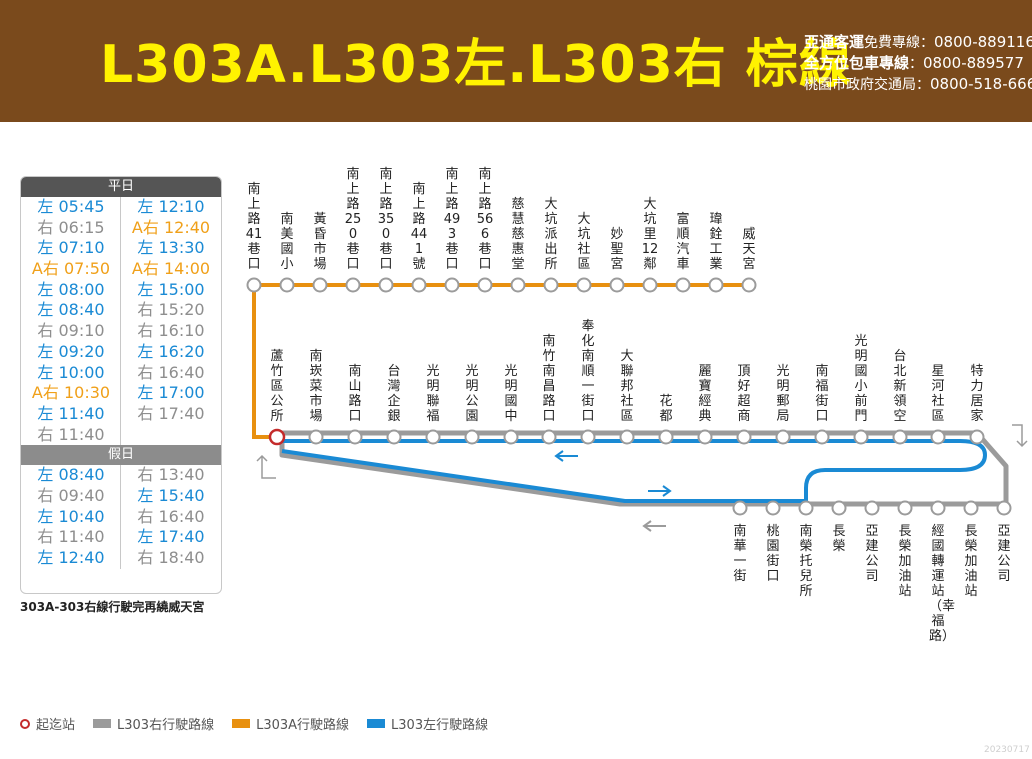 This screenshot has width=1032, height=759. Describe the element at coordinates (899, 43) in the screenshot. I see `contact-note: 免費專線：` at that location.